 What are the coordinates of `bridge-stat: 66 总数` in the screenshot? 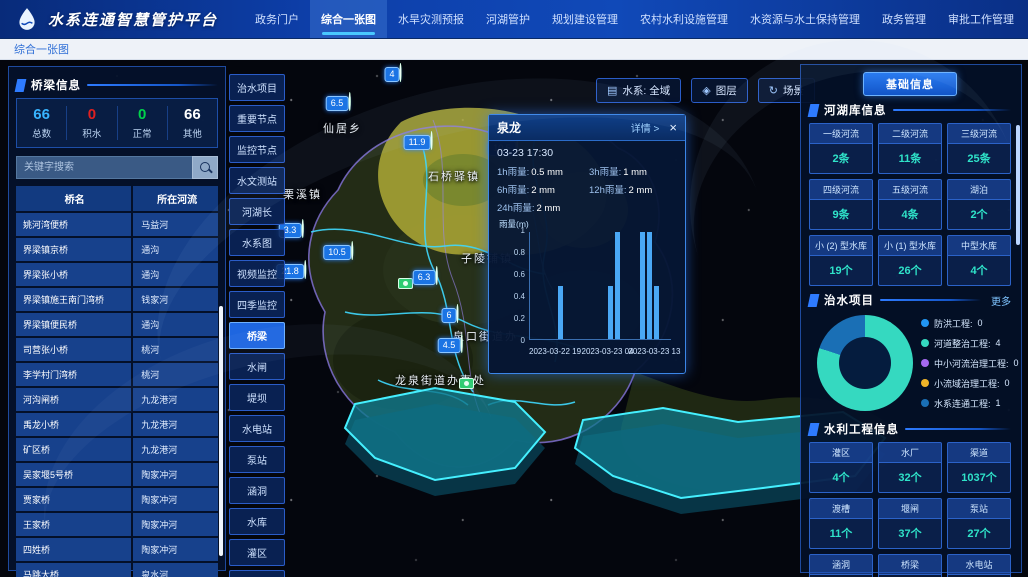 It's located at (42, 123).